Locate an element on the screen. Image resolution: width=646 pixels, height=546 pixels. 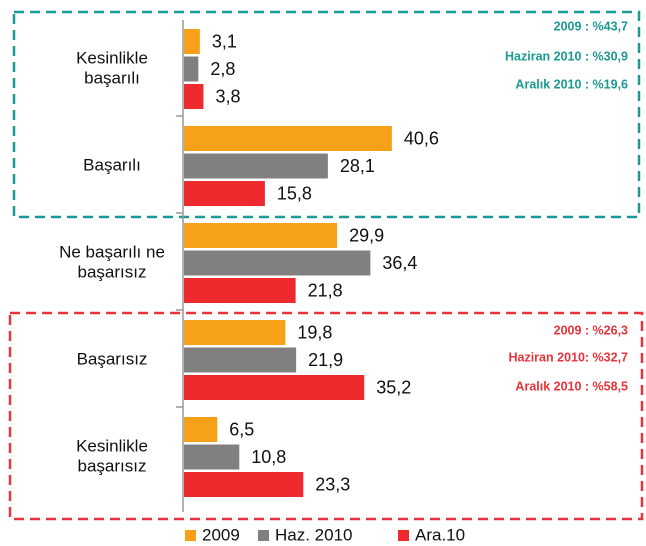
legend-label: Haz. 2010 is located at coordinates (314, 534).